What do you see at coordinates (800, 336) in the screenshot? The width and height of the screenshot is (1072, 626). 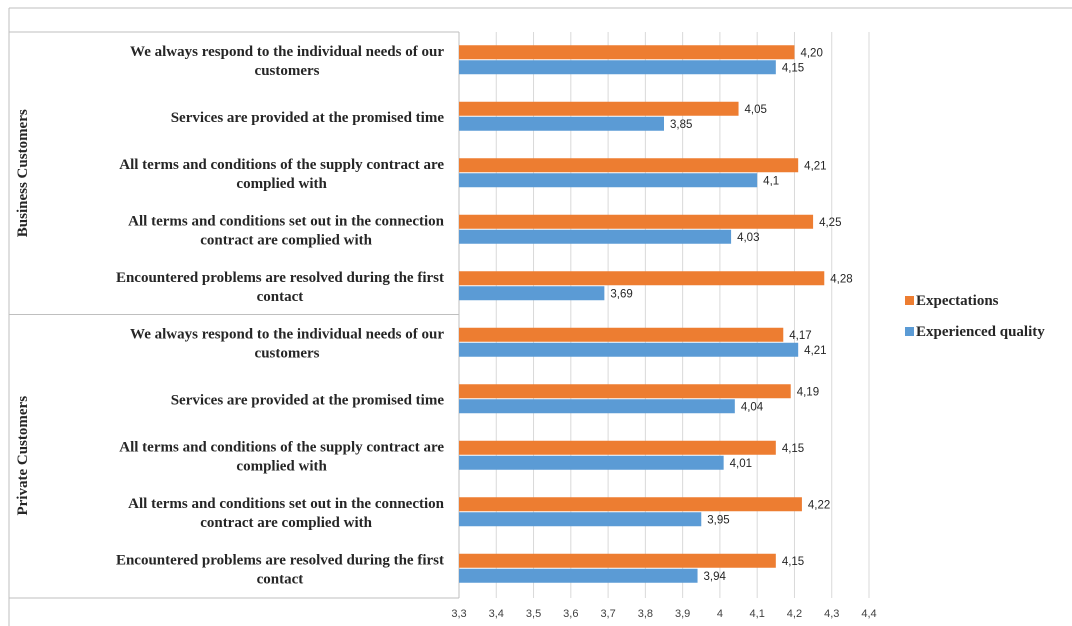 I see `data-label: 4,17` at bounding box center [800, 336].